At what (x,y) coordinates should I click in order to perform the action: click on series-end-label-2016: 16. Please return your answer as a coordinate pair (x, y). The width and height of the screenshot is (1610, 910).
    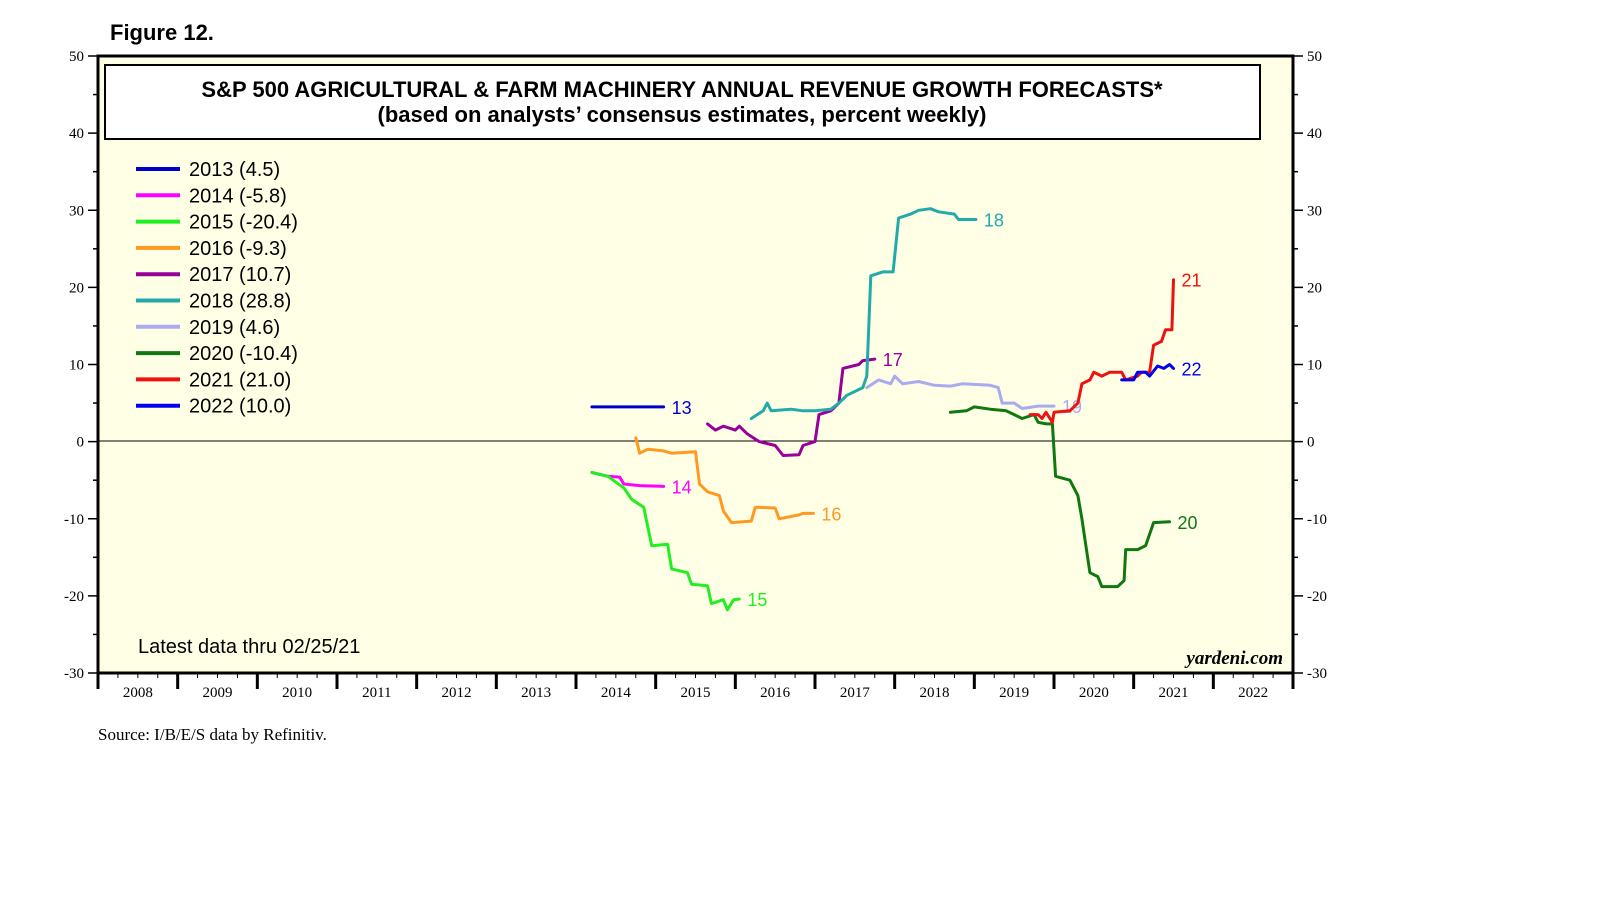
    Looking at the image, I should click on (831, 514).